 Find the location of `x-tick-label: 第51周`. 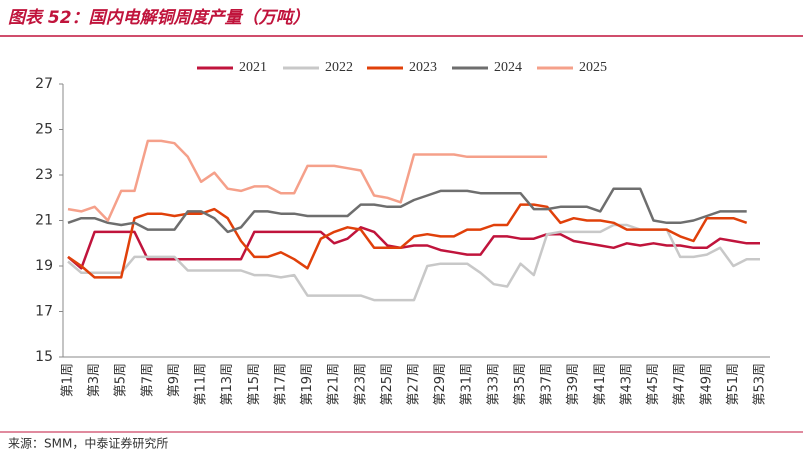

x-tick-label: 第51周 is located at coordinates (733, 384).